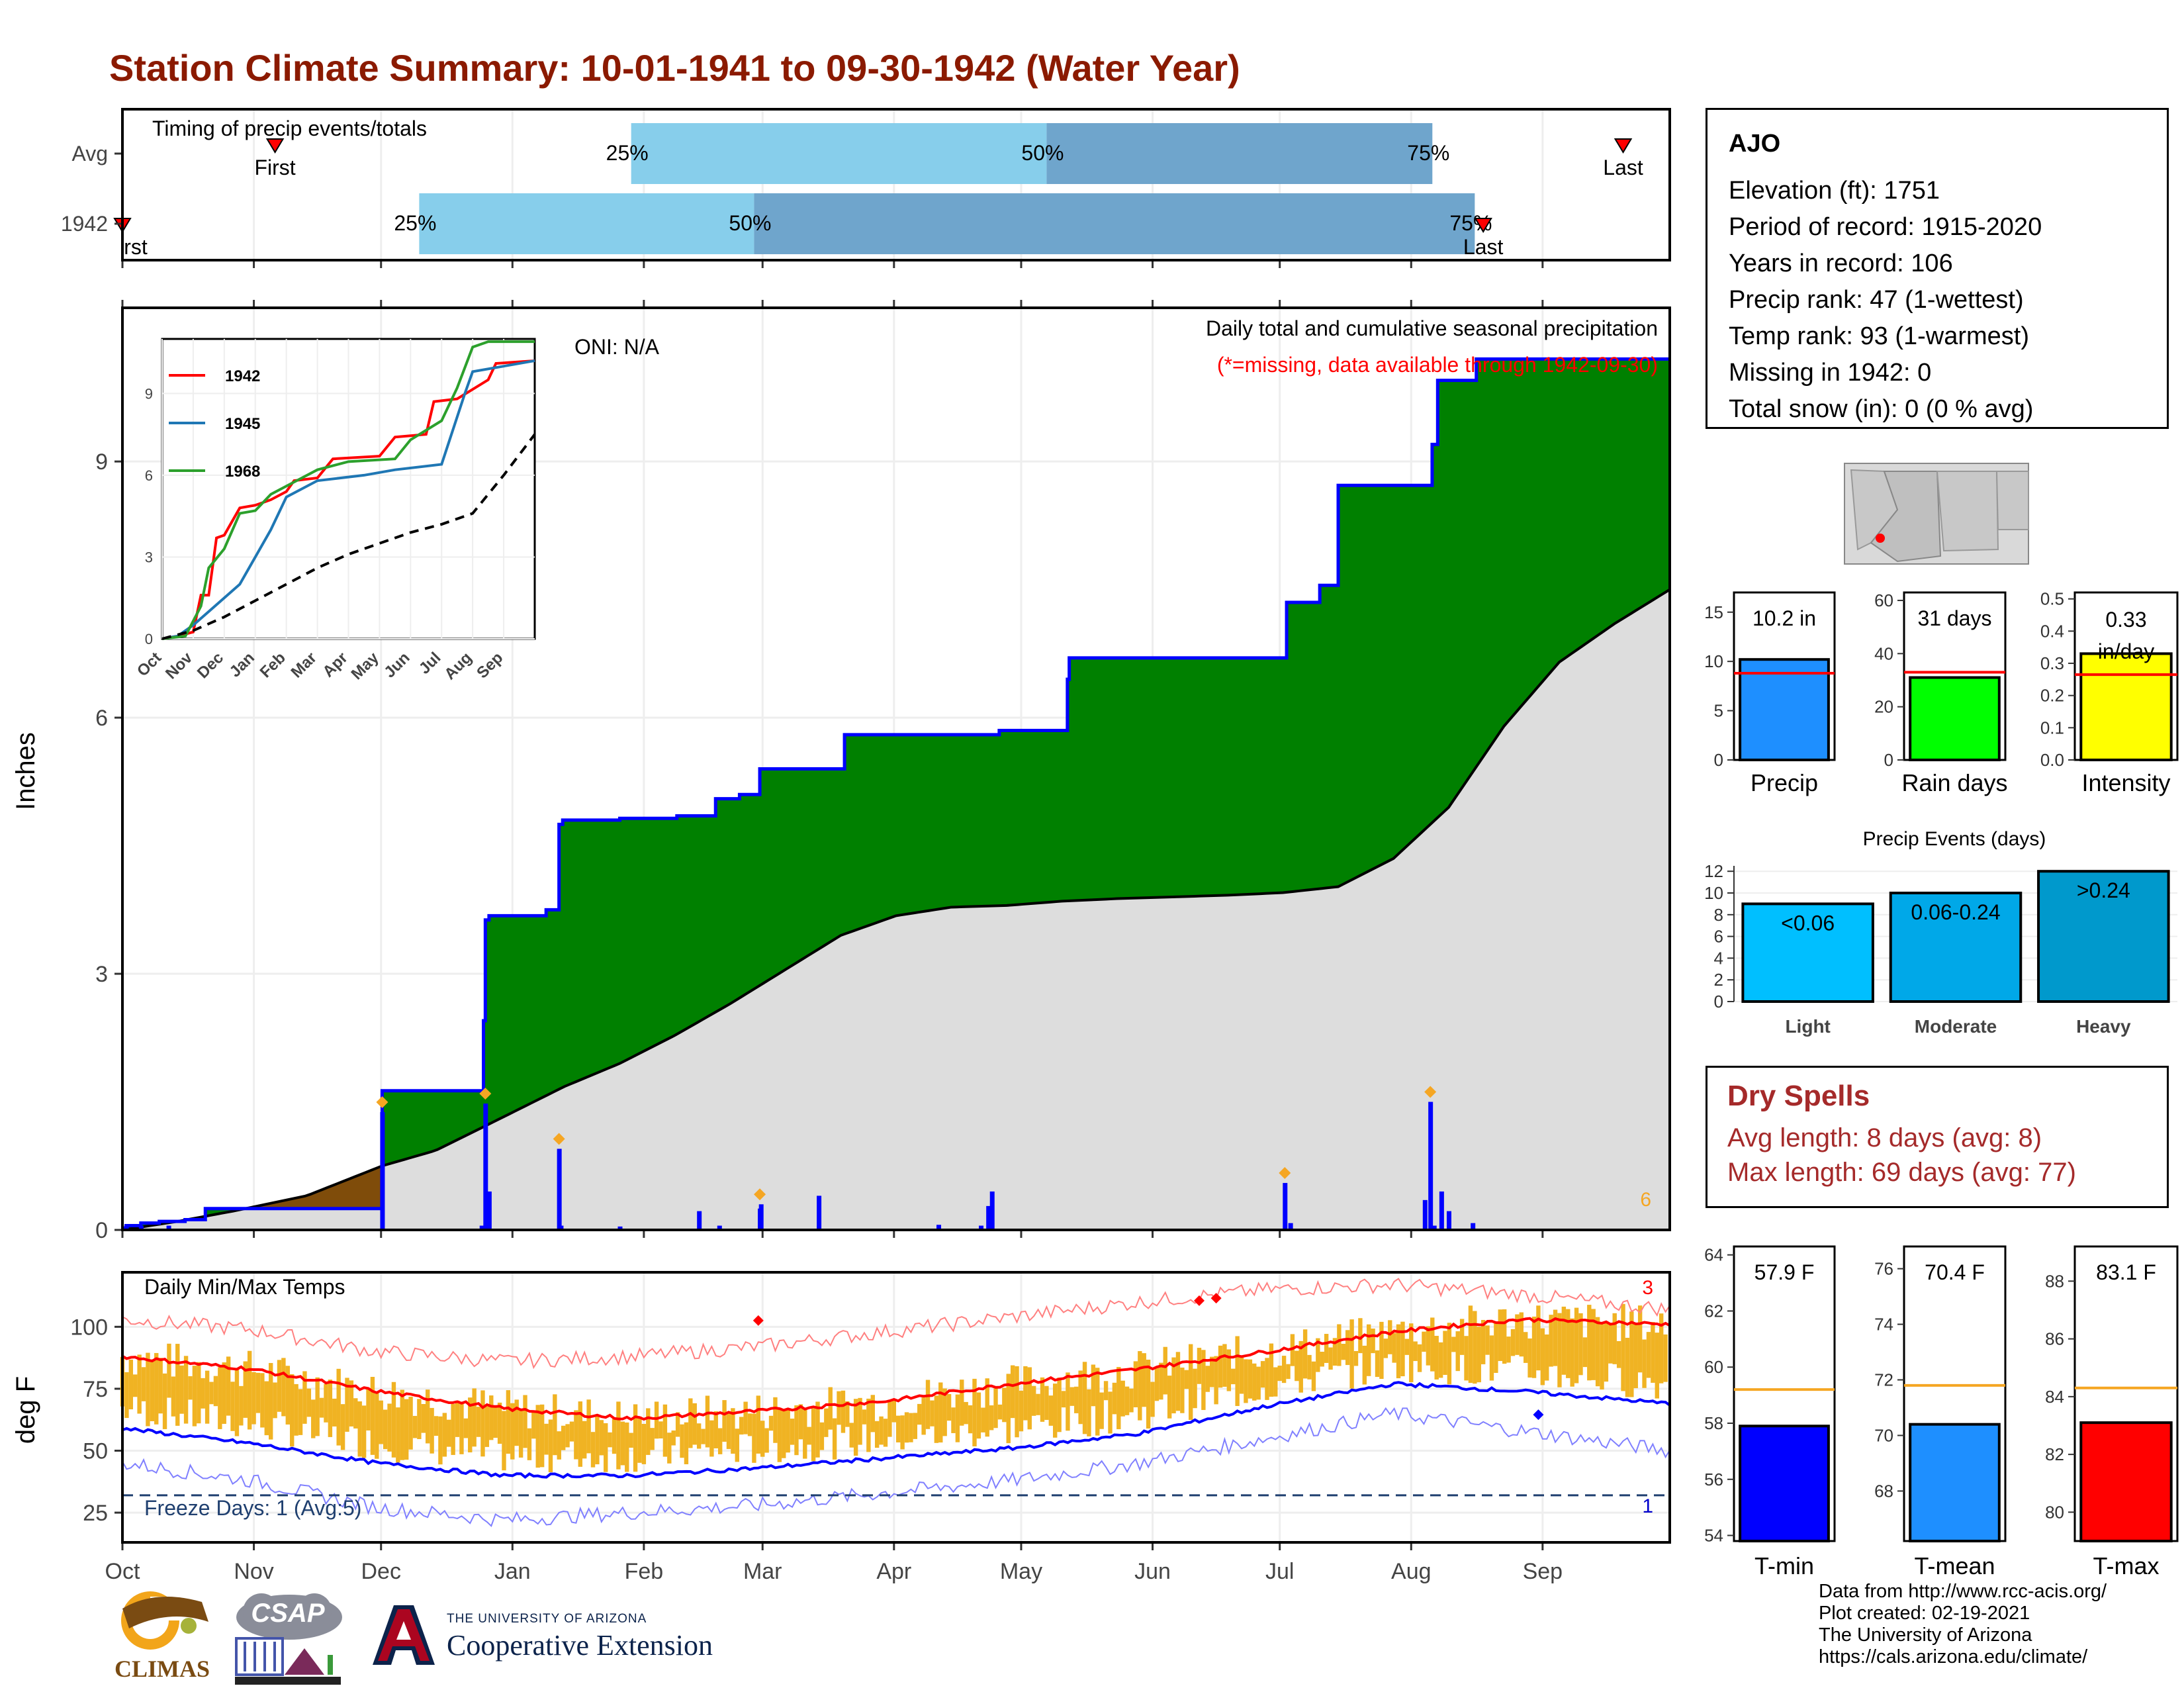 This screenshot has height=1688, width=2184. Describe the element at coordinates (1411, 1571) in the screenshot. I see `month-label: Aug` at that location.